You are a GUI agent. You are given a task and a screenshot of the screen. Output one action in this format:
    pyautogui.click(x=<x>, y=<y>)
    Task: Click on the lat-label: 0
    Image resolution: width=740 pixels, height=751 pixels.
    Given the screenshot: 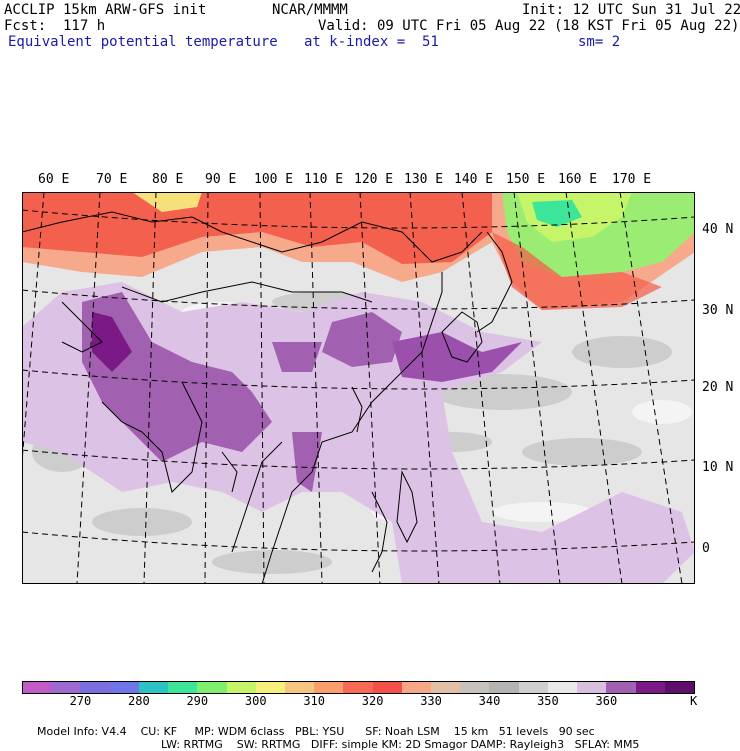 What is the action you would take?
    pyautogui.click(x=706, y=548)
    